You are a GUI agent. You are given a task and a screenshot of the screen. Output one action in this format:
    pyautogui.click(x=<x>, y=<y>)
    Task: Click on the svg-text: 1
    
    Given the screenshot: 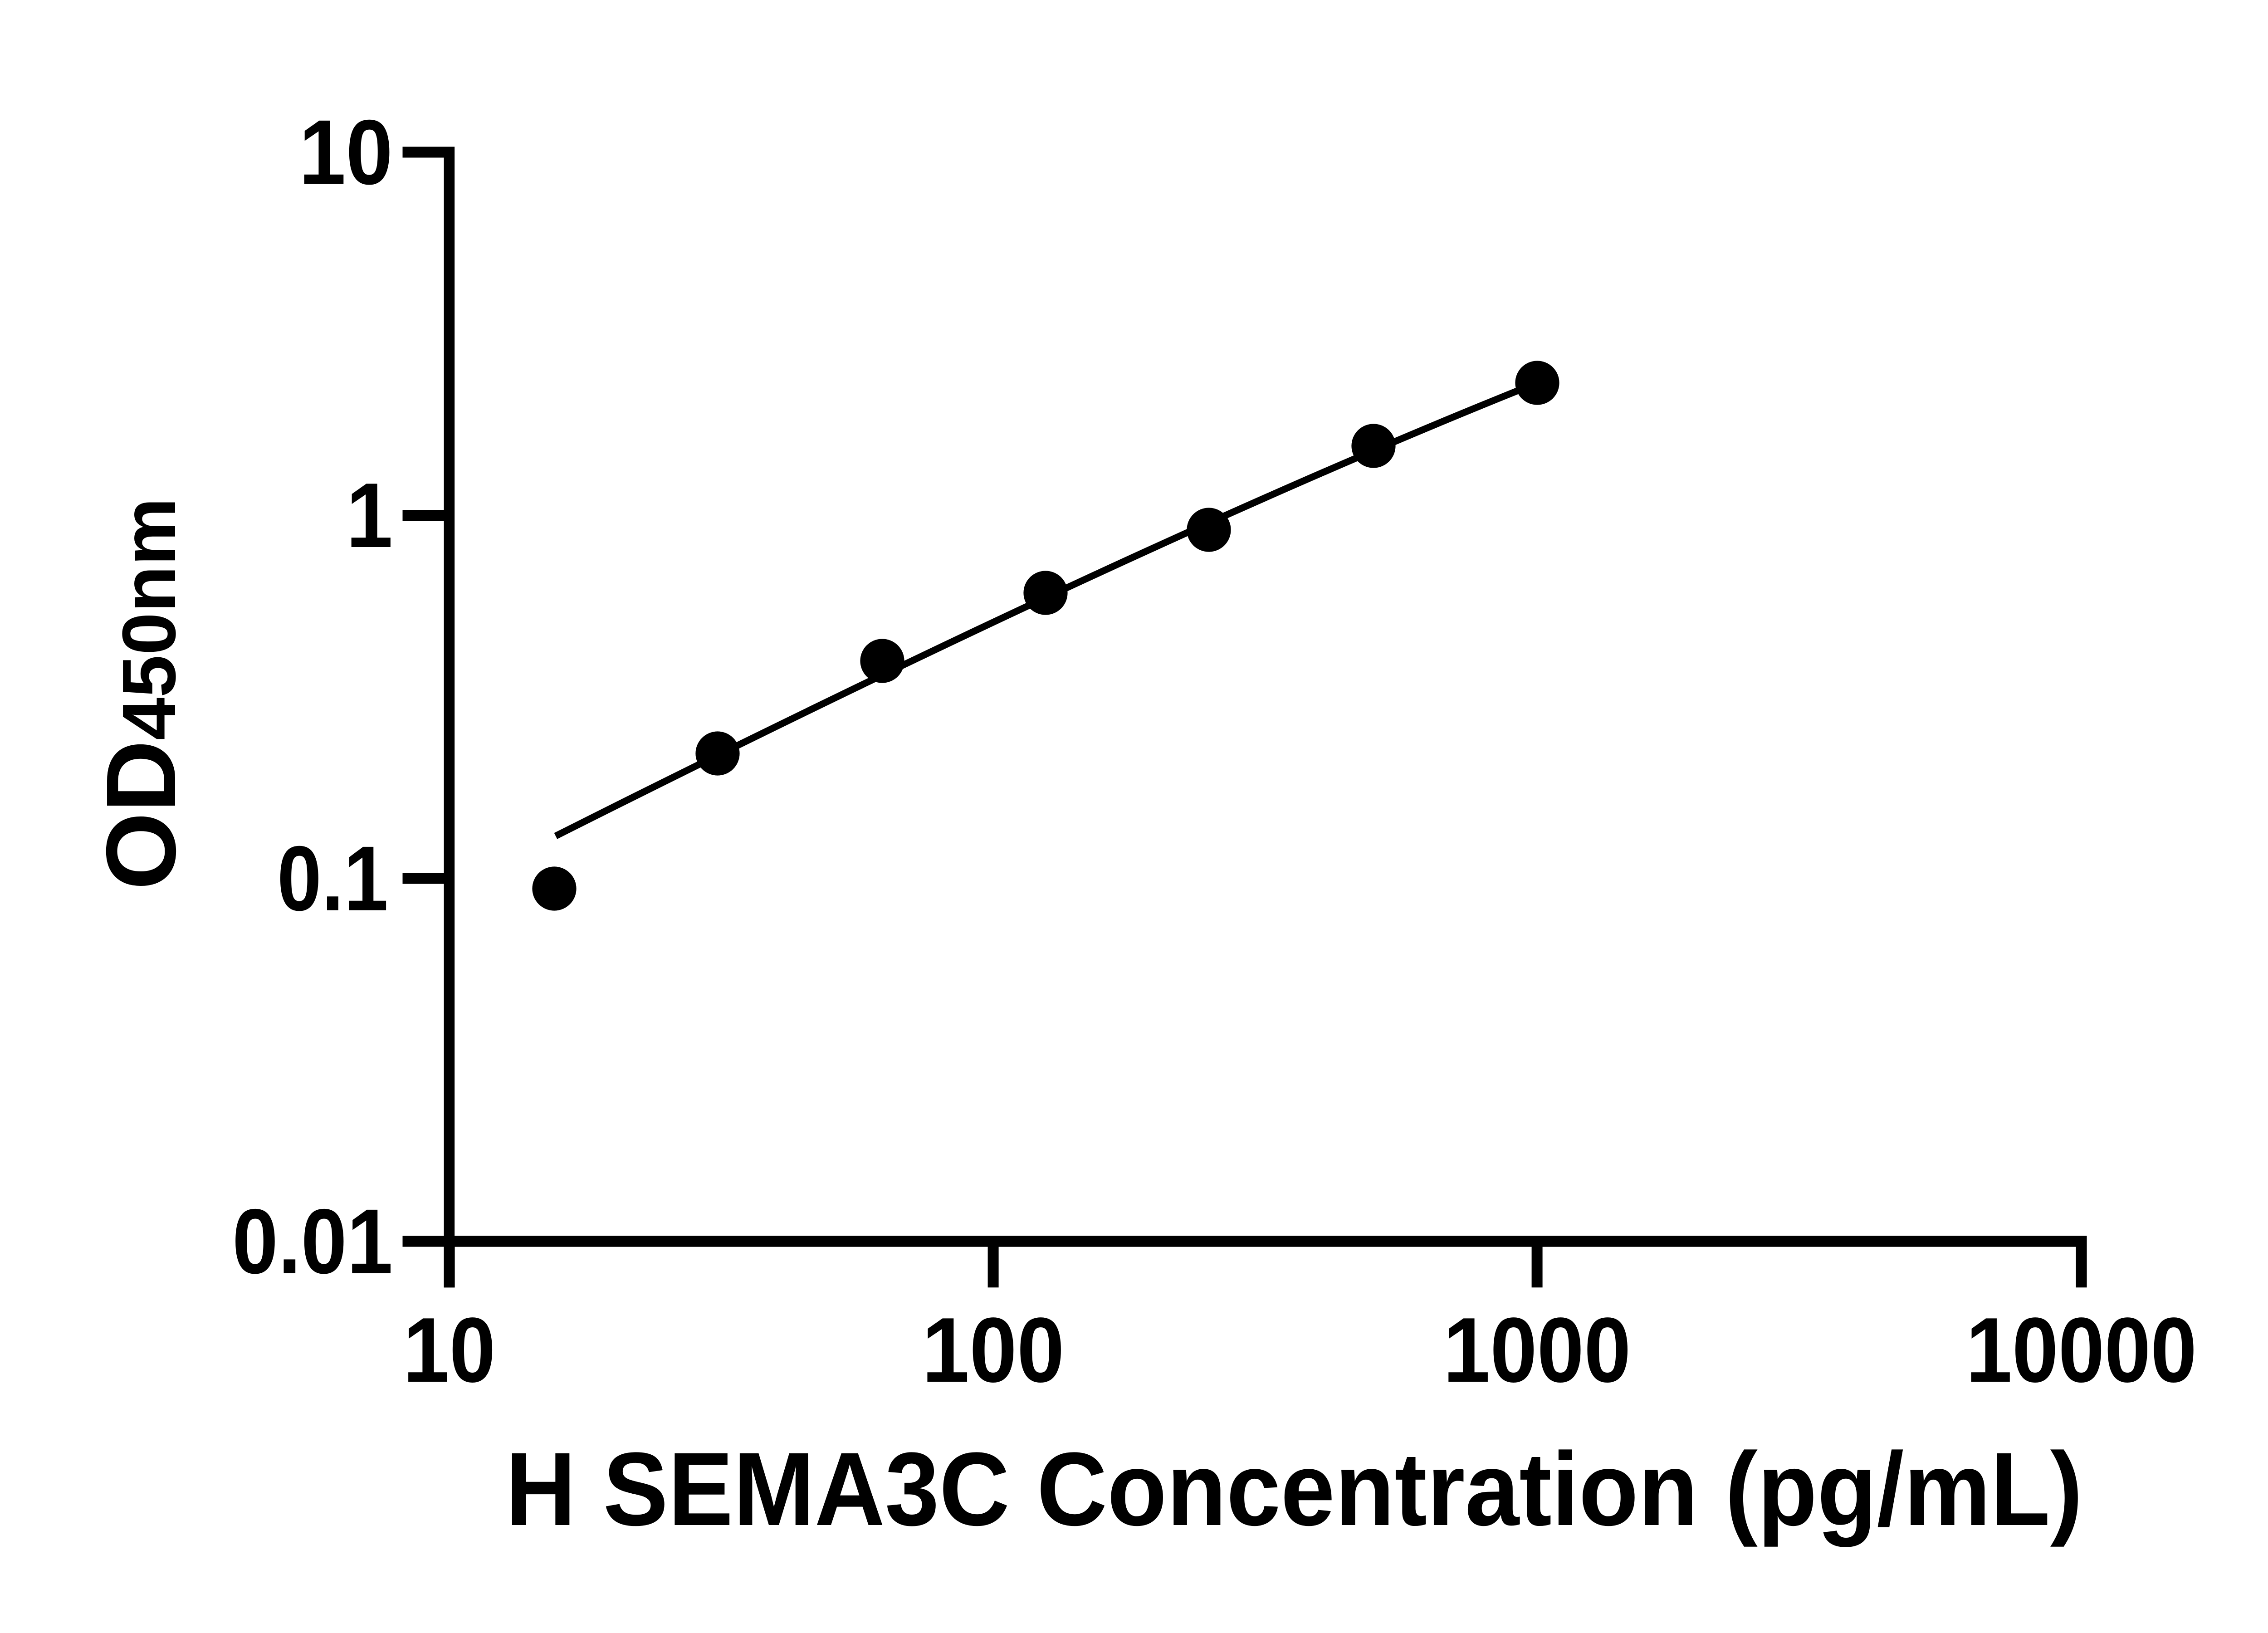 What is the action you would take?
    pyautogui.click(x=370, y=515)
    